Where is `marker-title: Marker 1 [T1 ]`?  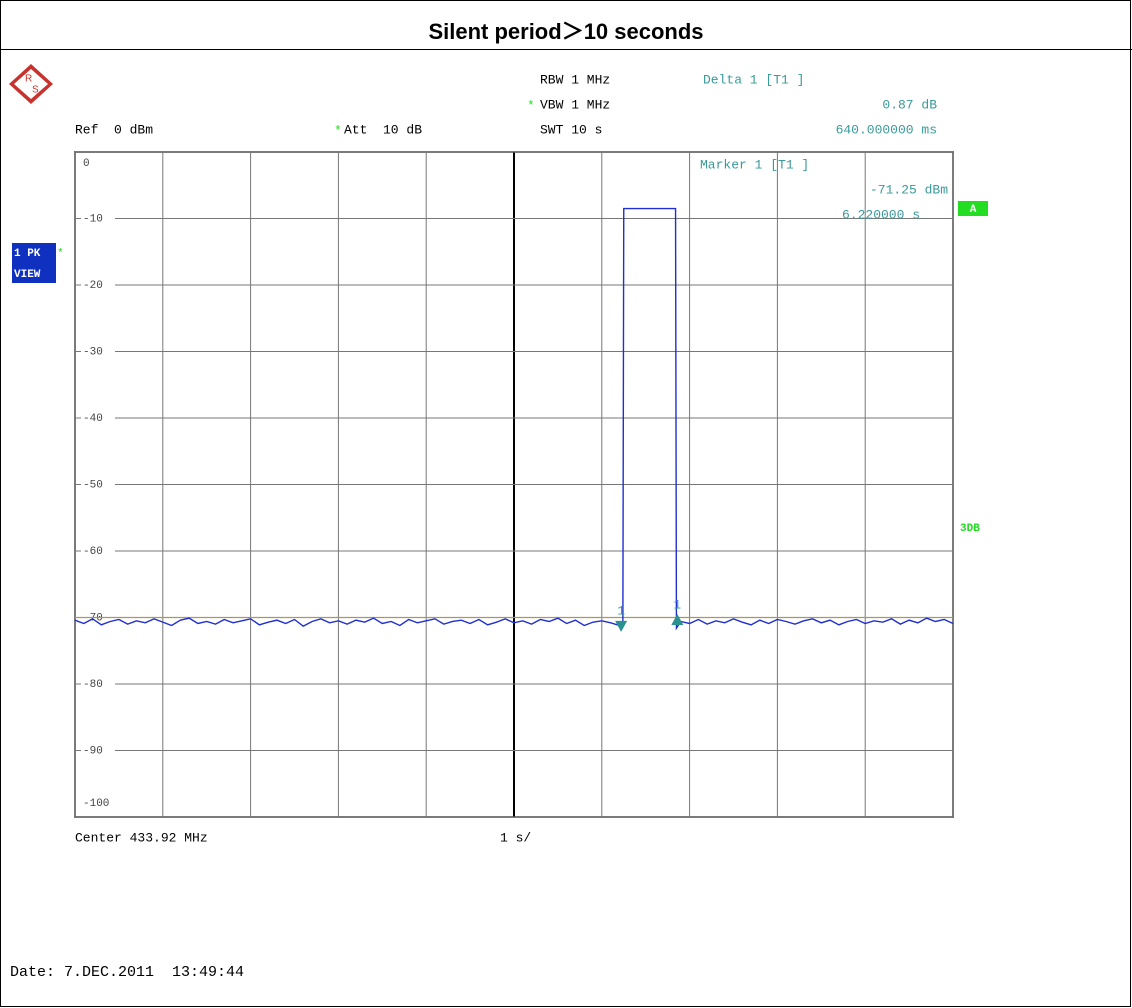
marker-title: Marker 1 [T1 ] is located at coordinates (754, 164).